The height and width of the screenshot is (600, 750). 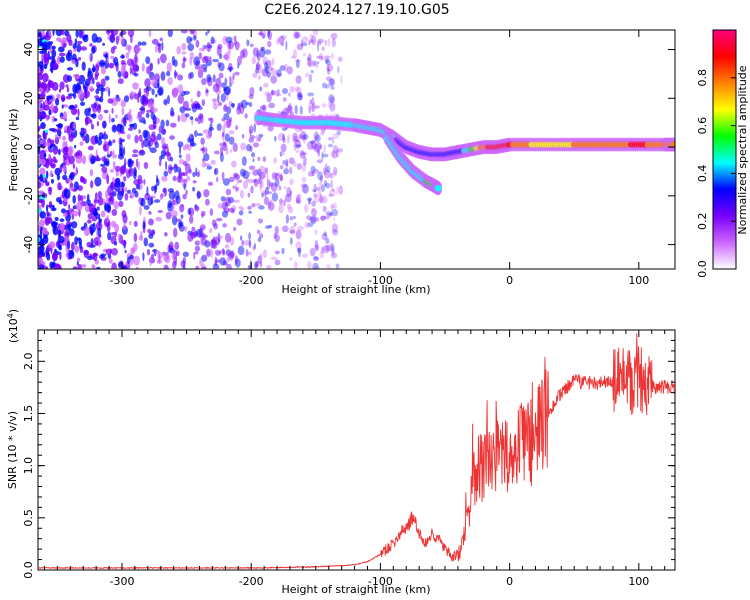 What do you see at coordinates (28, 245) in the screenshot?
I see `y-tick-label: -40` at bounding box center [28, 245].